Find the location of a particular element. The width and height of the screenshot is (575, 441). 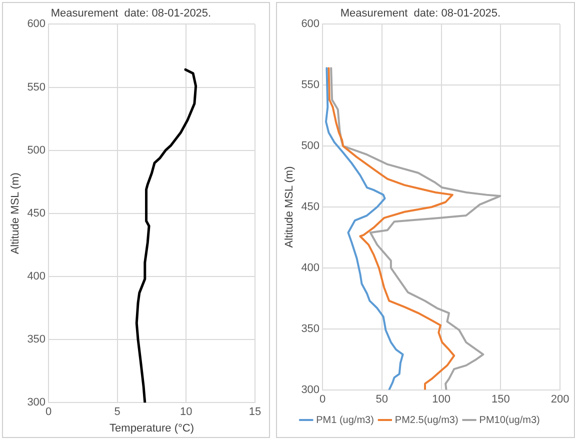

x-tick-label: 15 is located at coordinates (255, 412).